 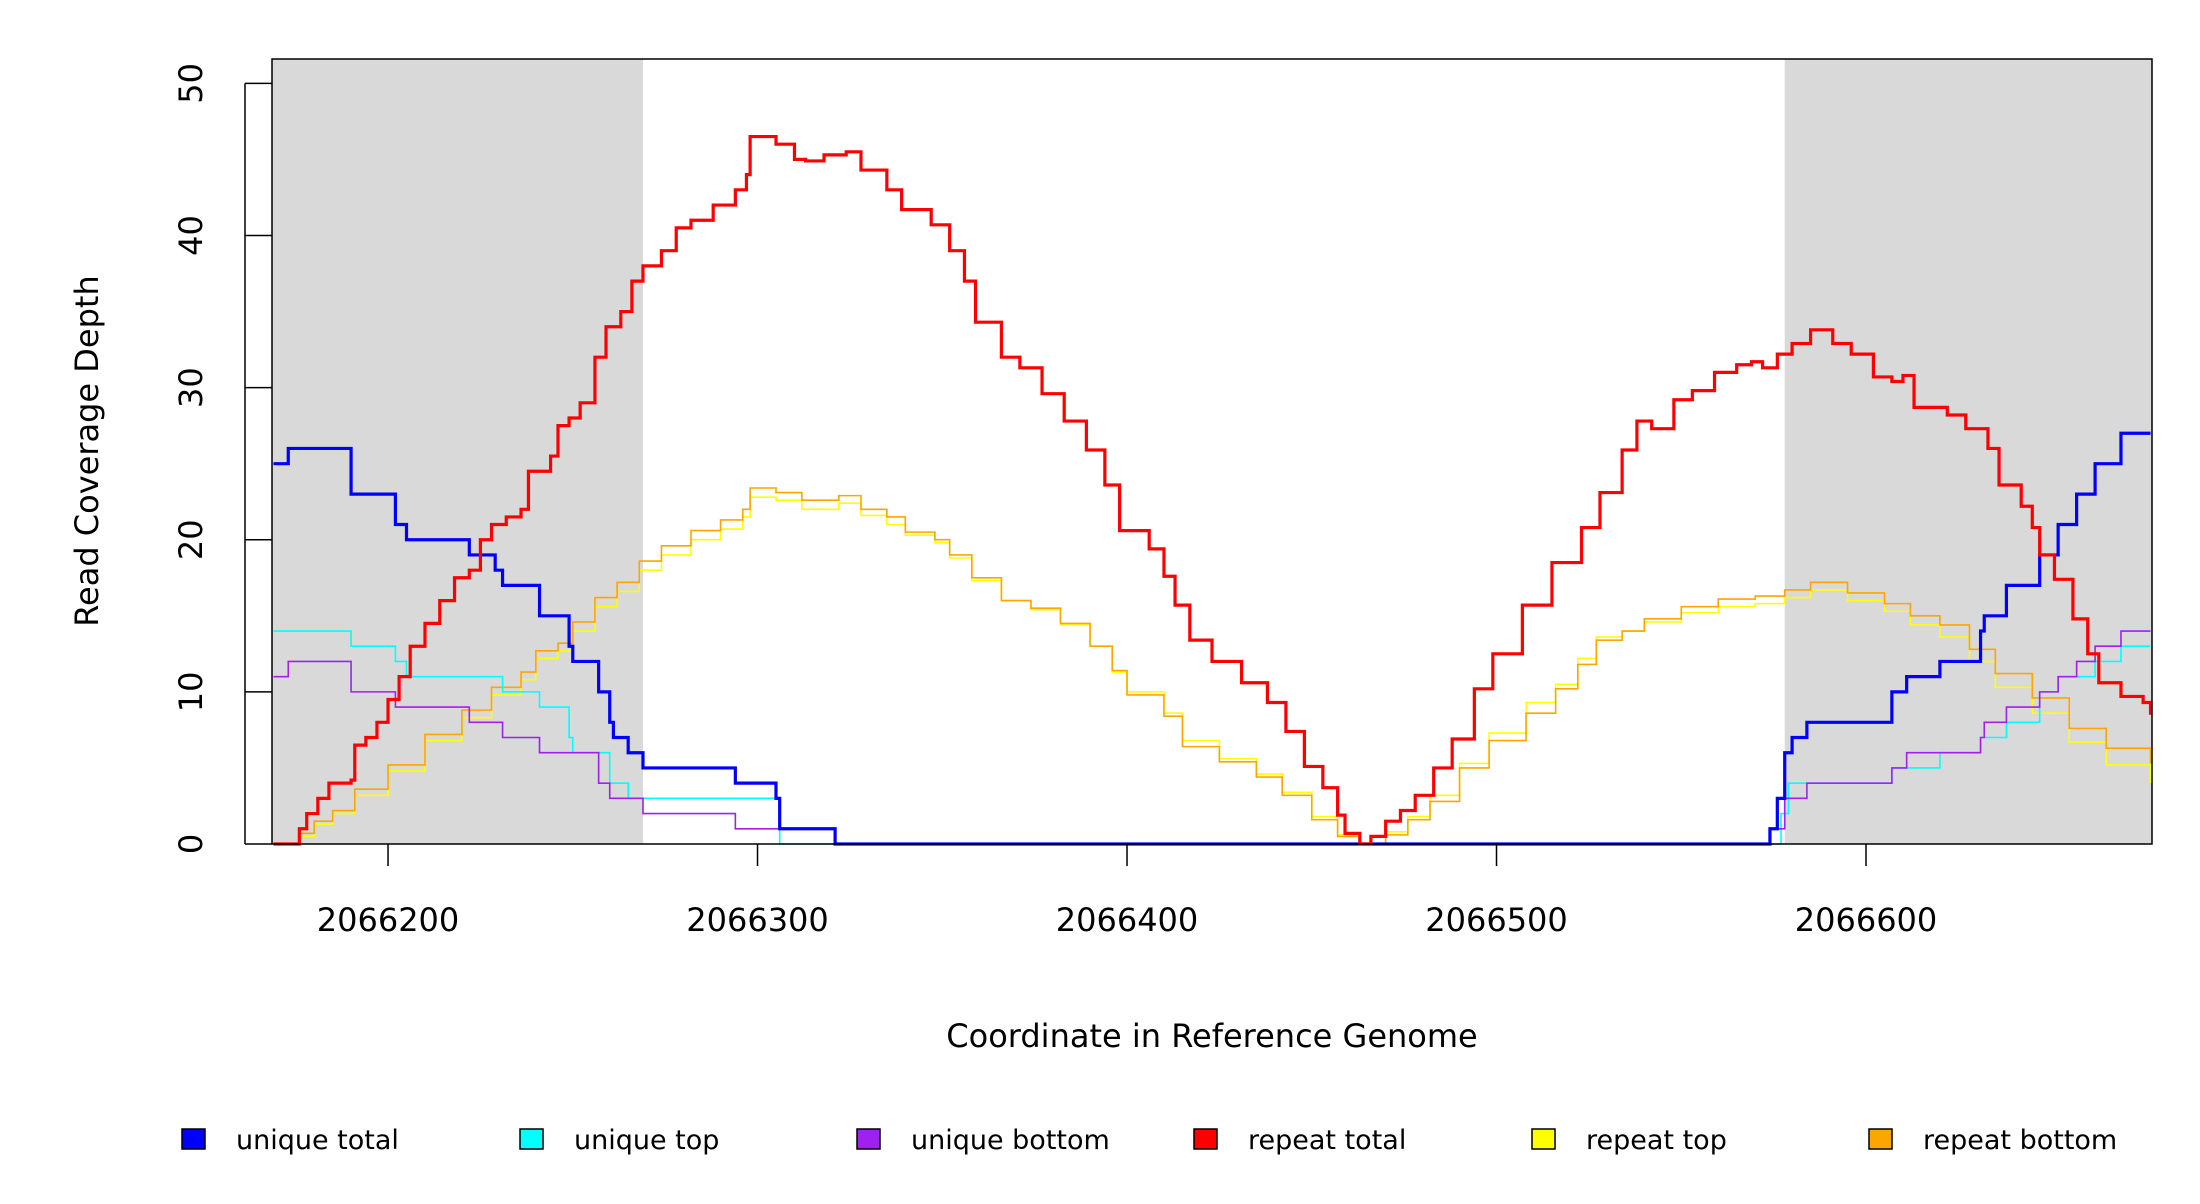 I want to click on x-tick-label: 2066500, so click(x=1496, y=920).